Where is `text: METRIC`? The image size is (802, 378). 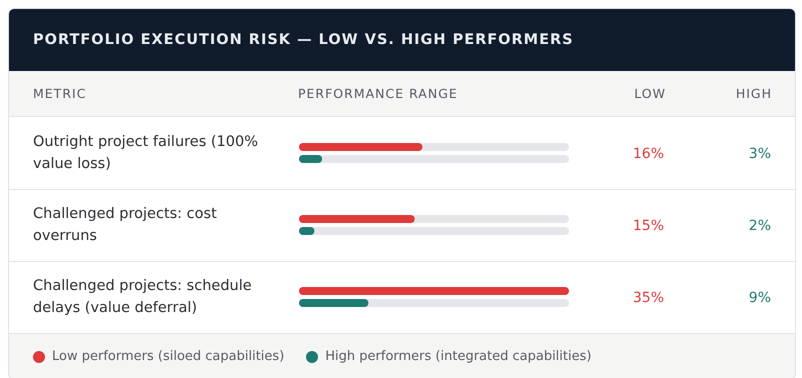 text: METRIC is located at coordinates (59, 94).